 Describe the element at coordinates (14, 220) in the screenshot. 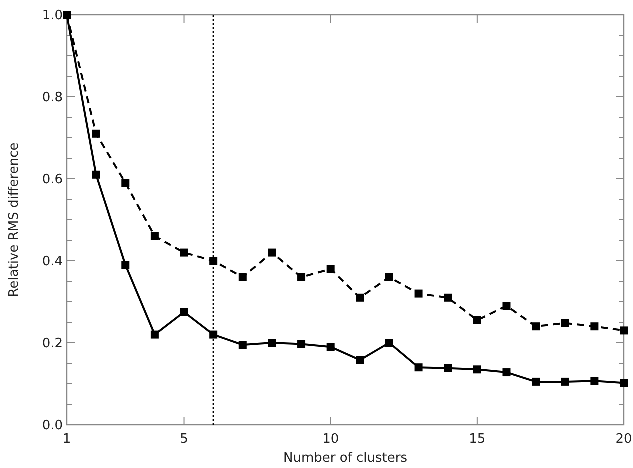

I see `y-axis-title: Relative RMS difference` at that location.